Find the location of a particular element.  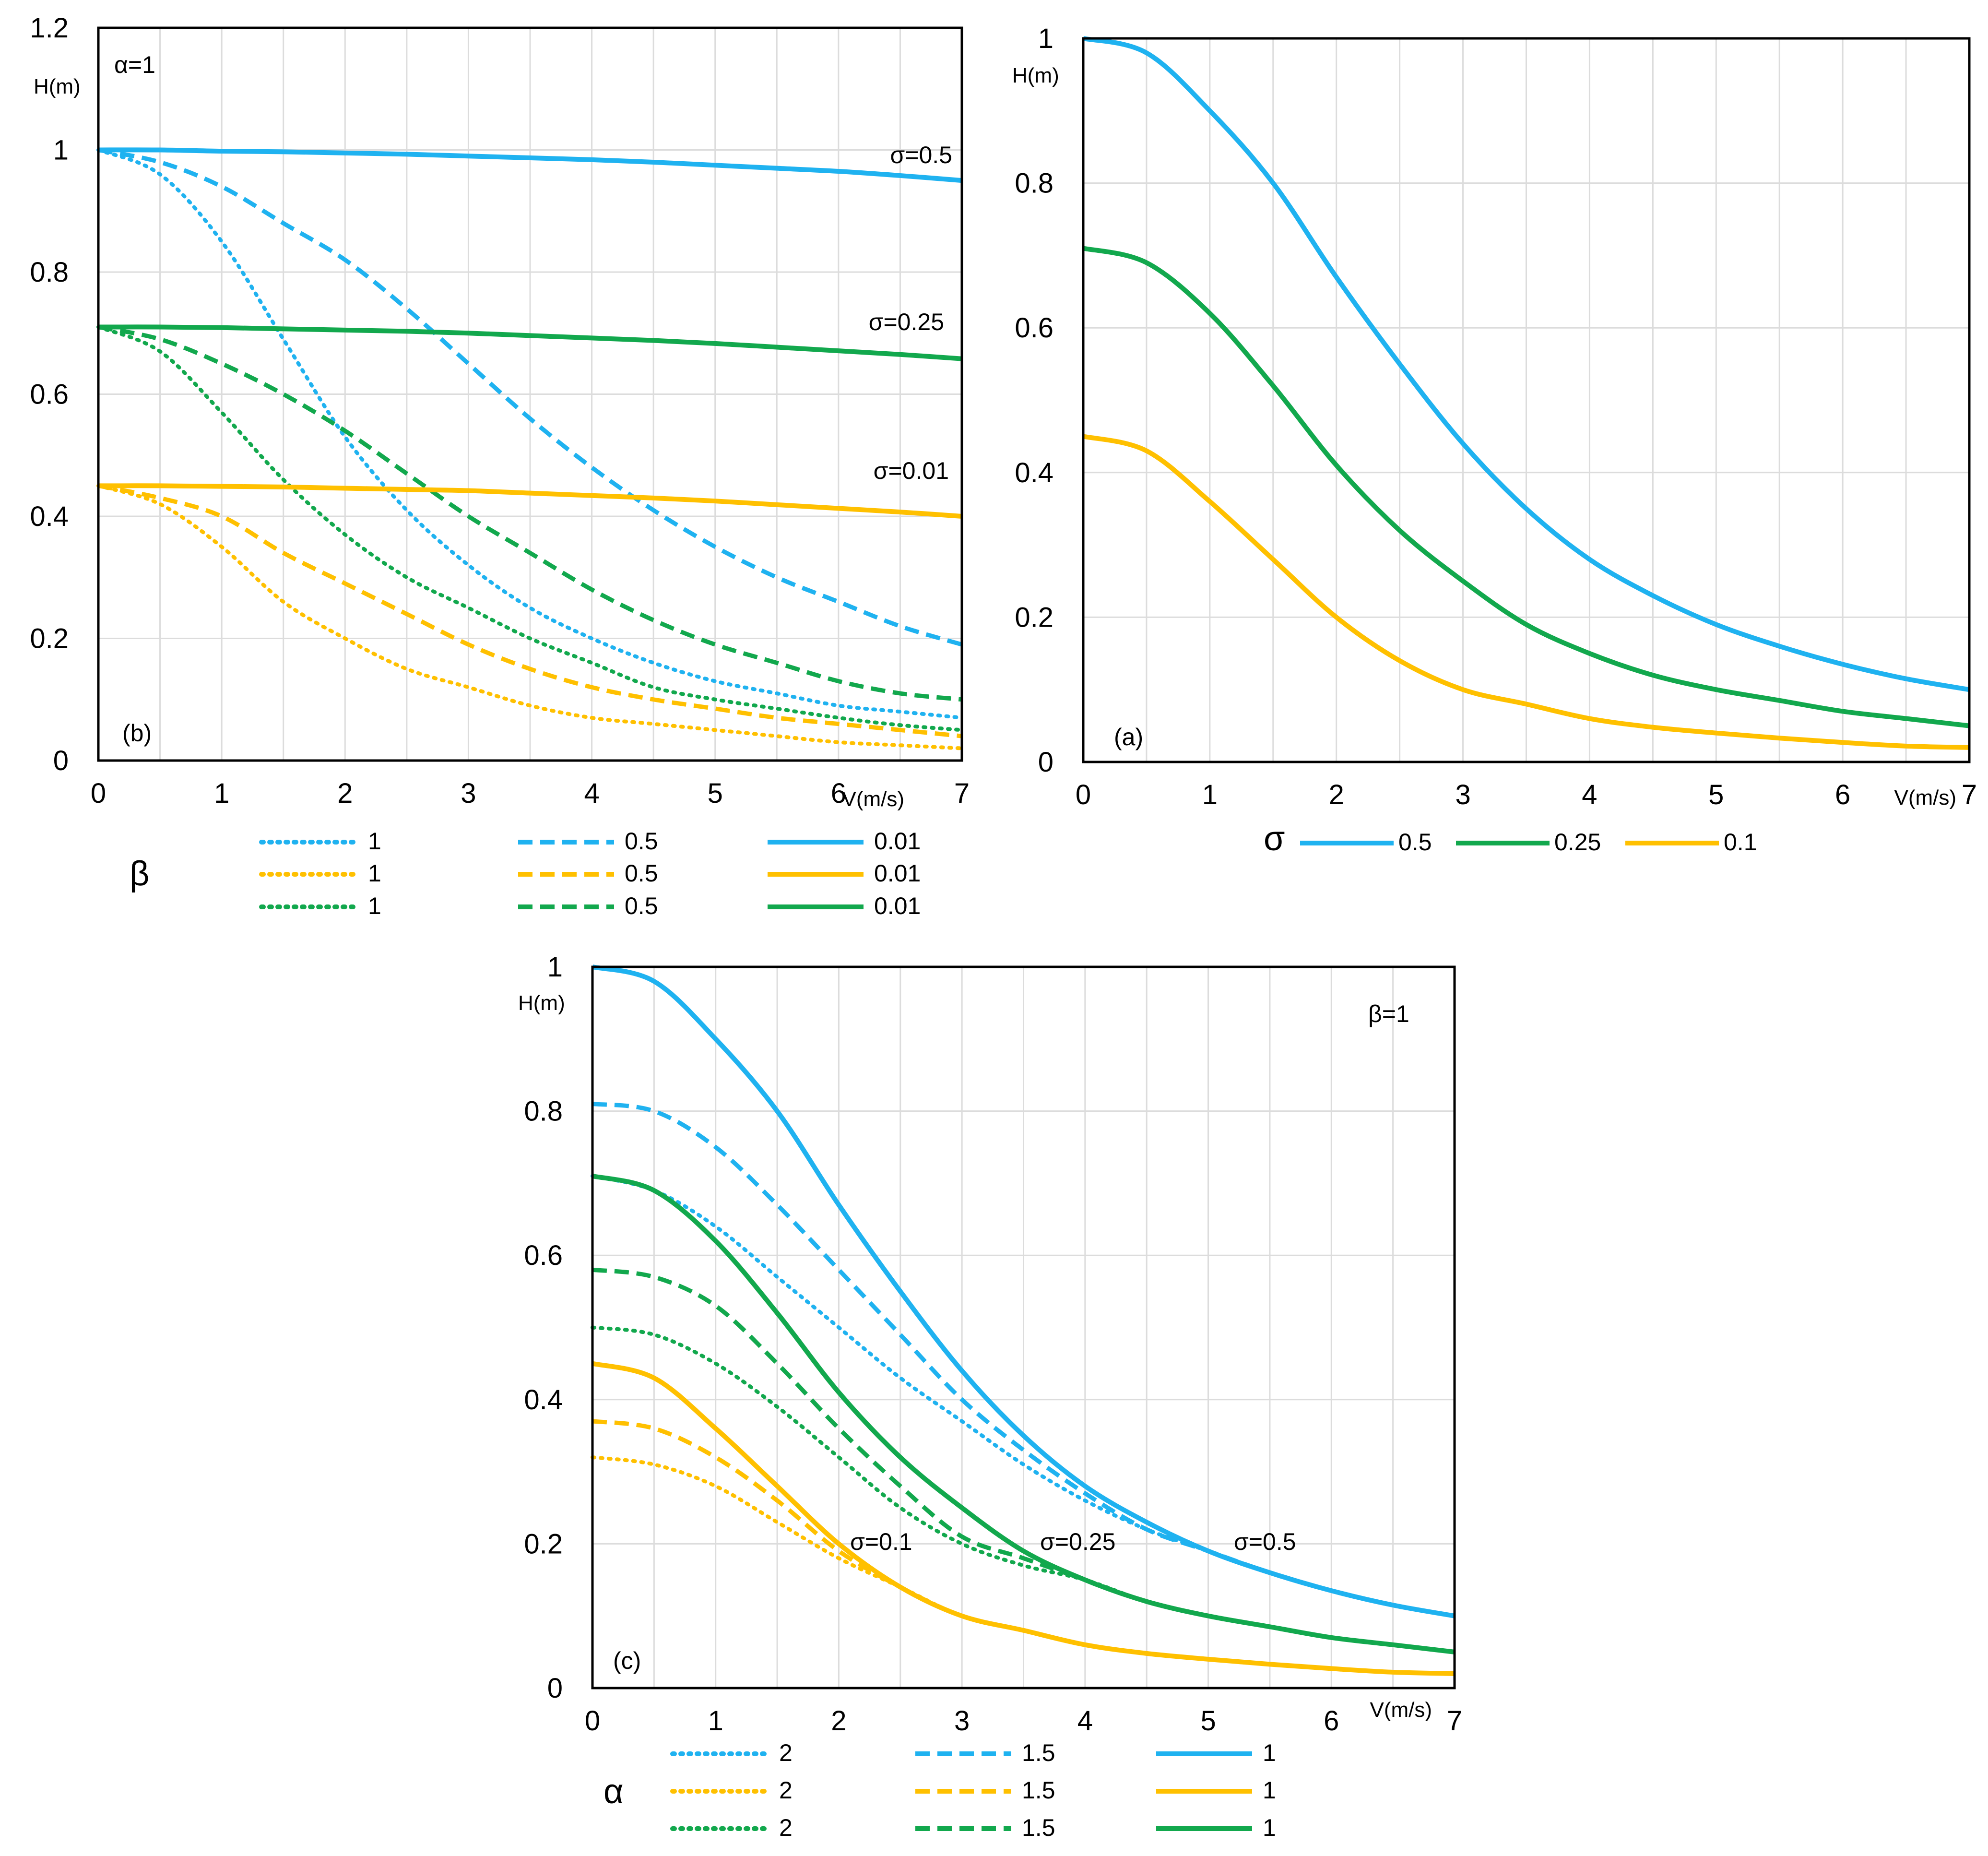

panel-c-panel-label: (c) is located at coordinates (627, 1660).